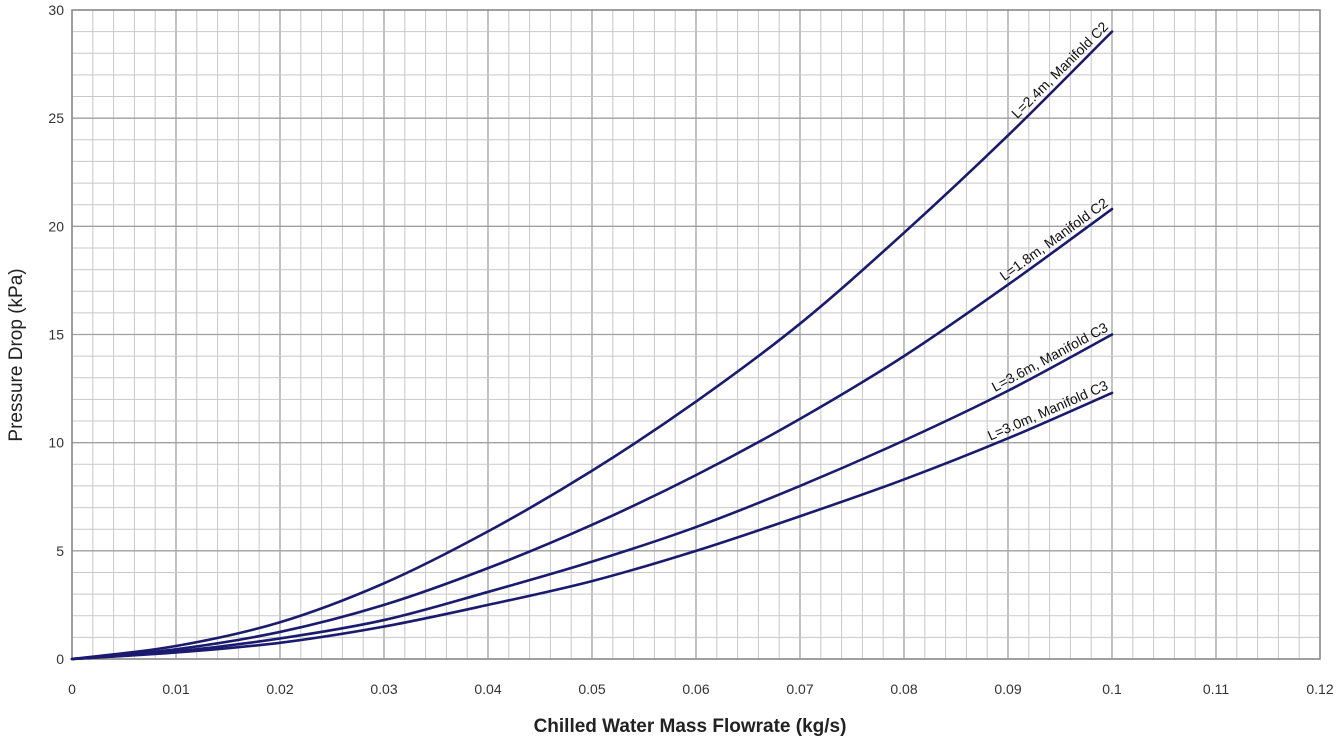 This screenshot has width=1340, height=743. What do you see at coordinates (56, 226) in the screenshot?
I see `y-tick-label: 20` at bounding box center [56, 226].